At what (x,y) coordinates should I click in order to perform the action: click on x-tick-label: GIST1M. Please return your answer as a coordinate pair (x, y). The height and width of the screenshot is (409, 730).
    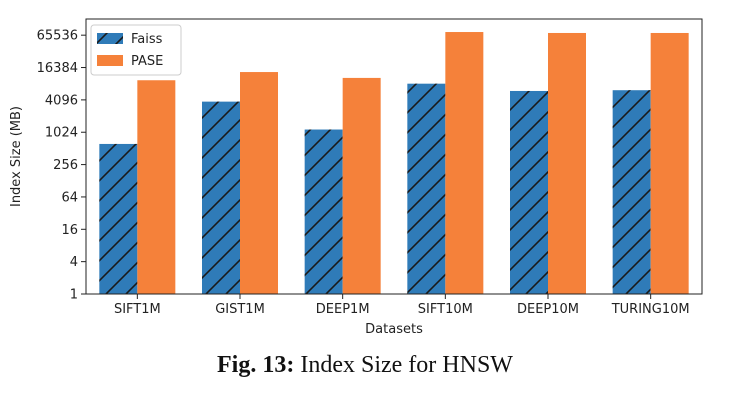
    Looking at the image, I should click on (240, 309).